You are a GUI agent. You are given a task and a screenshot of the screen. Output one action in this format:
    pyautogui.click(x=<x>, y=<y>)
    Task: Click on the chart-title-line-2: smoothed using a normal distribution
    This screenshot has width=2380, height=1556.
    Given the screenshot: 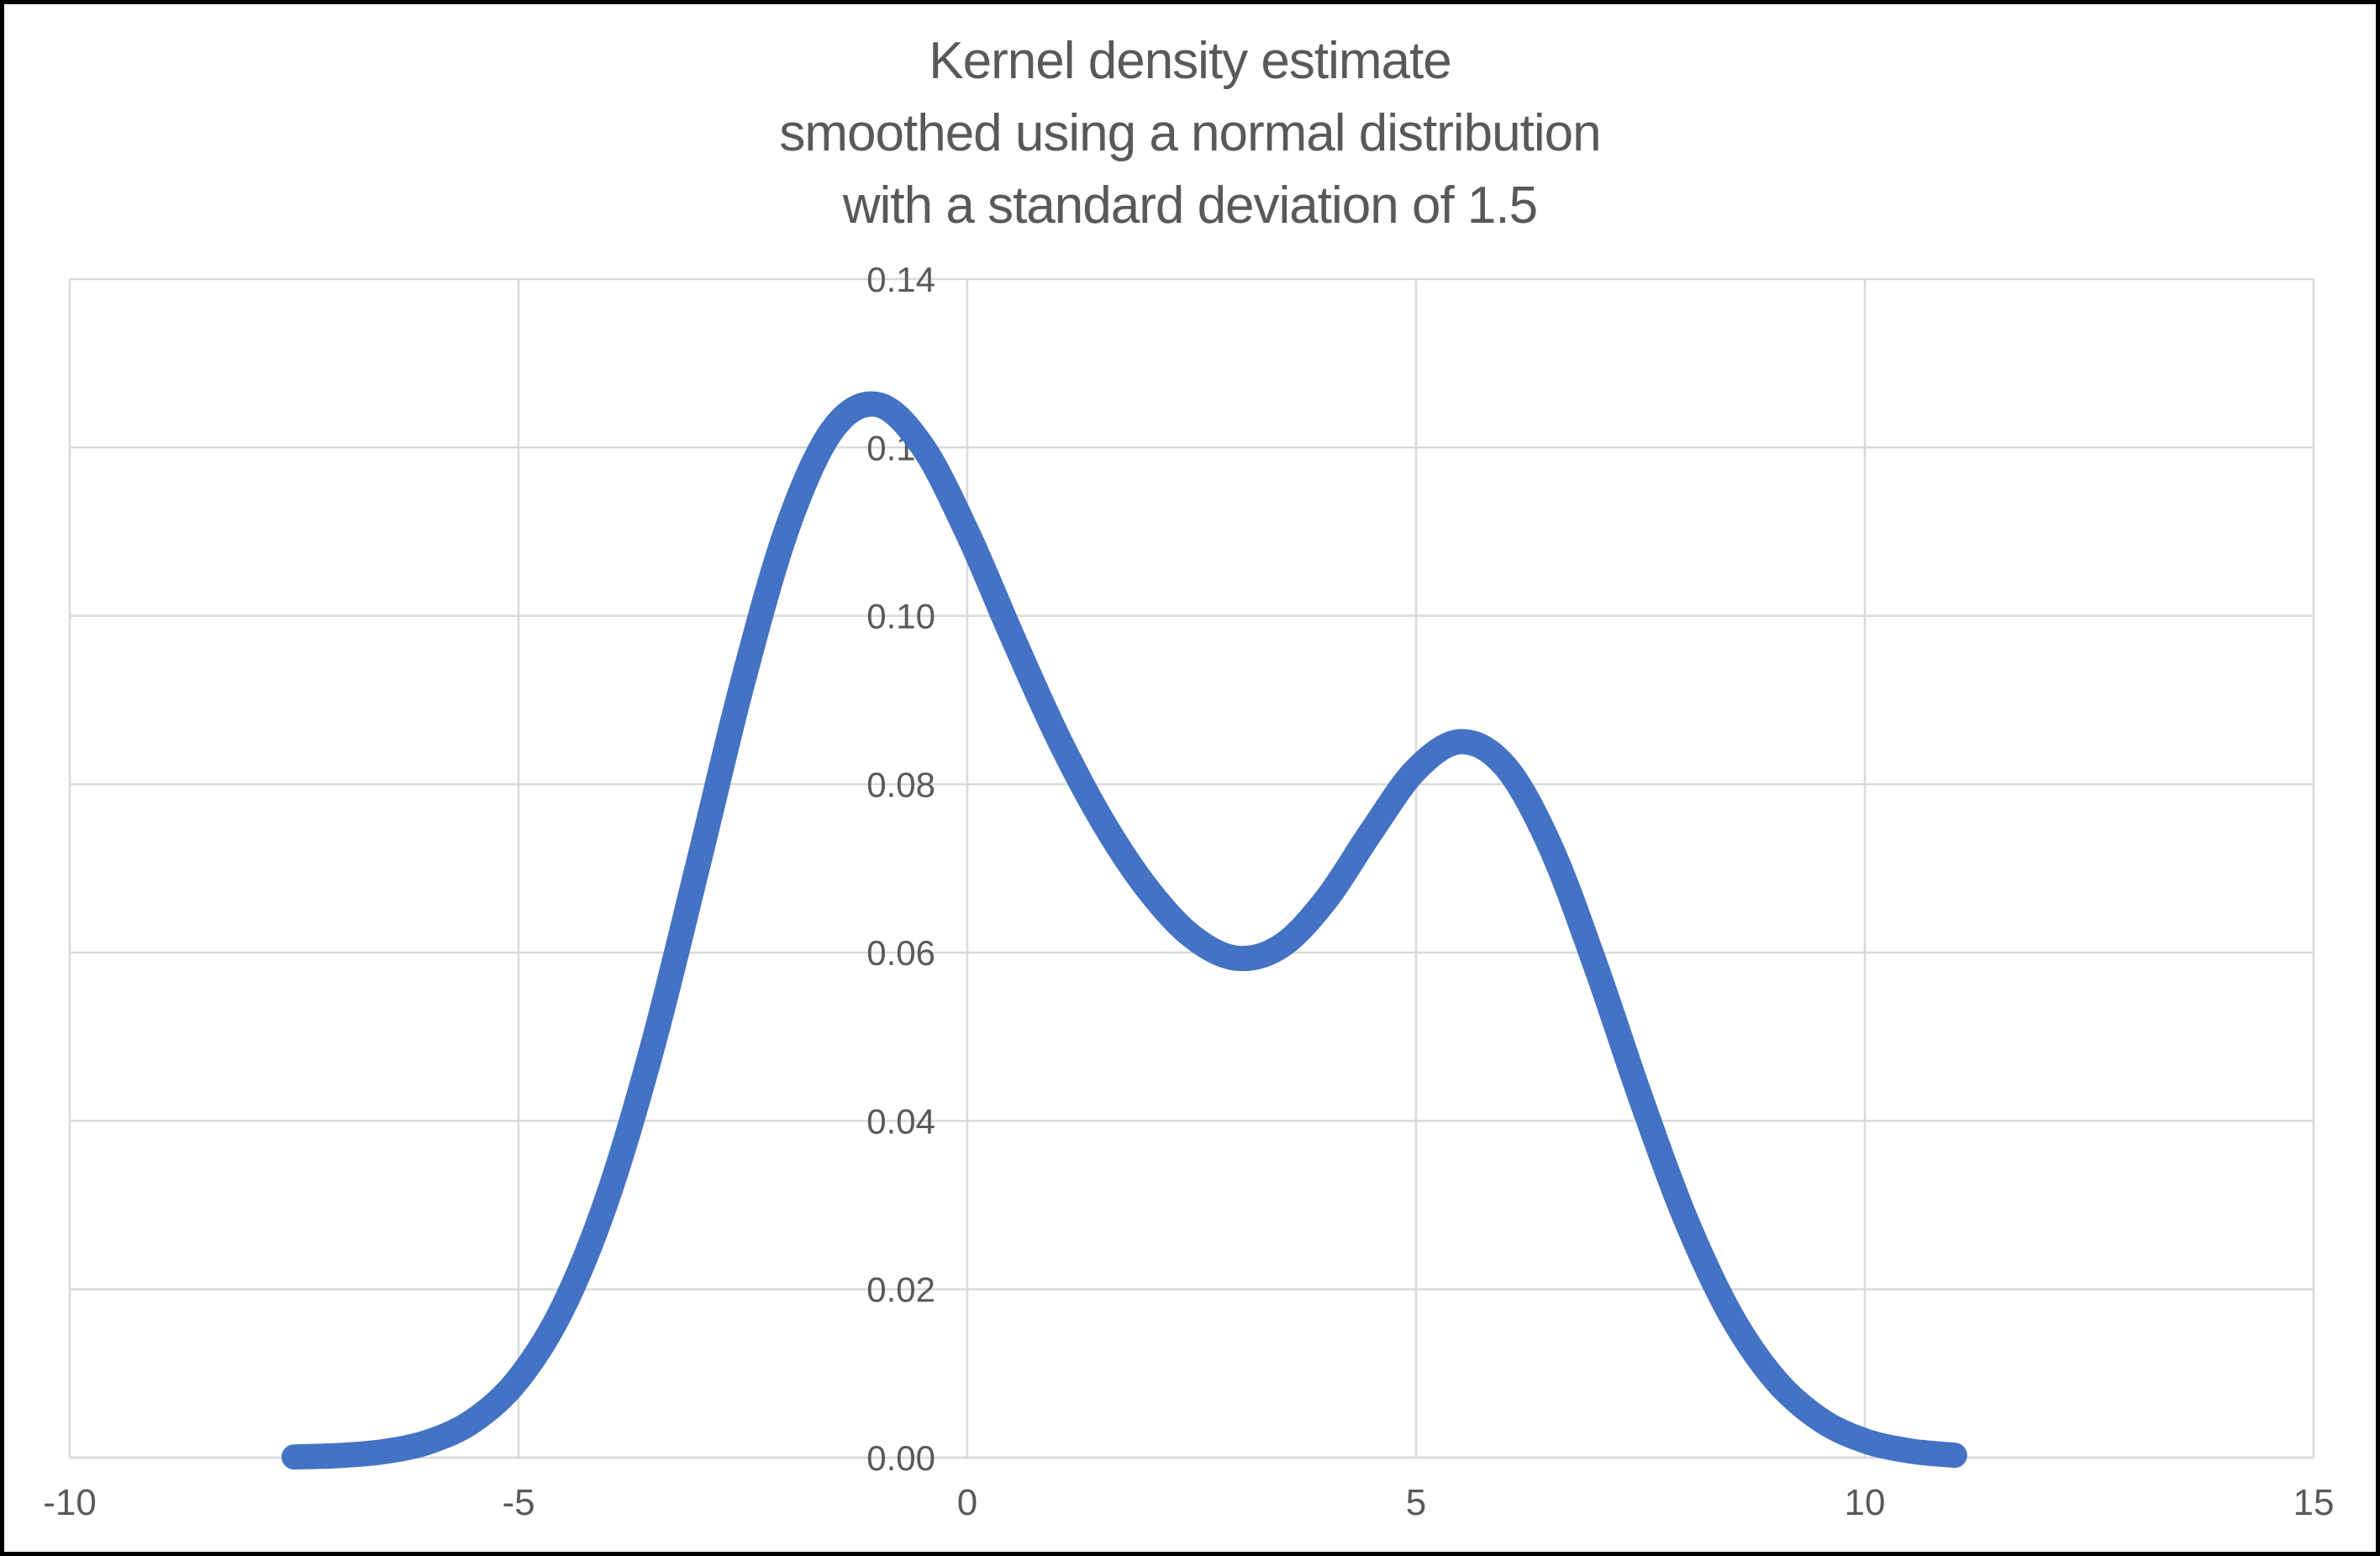 What is the action you would take?
    pyautogui.click(x=1190, y=133)
    